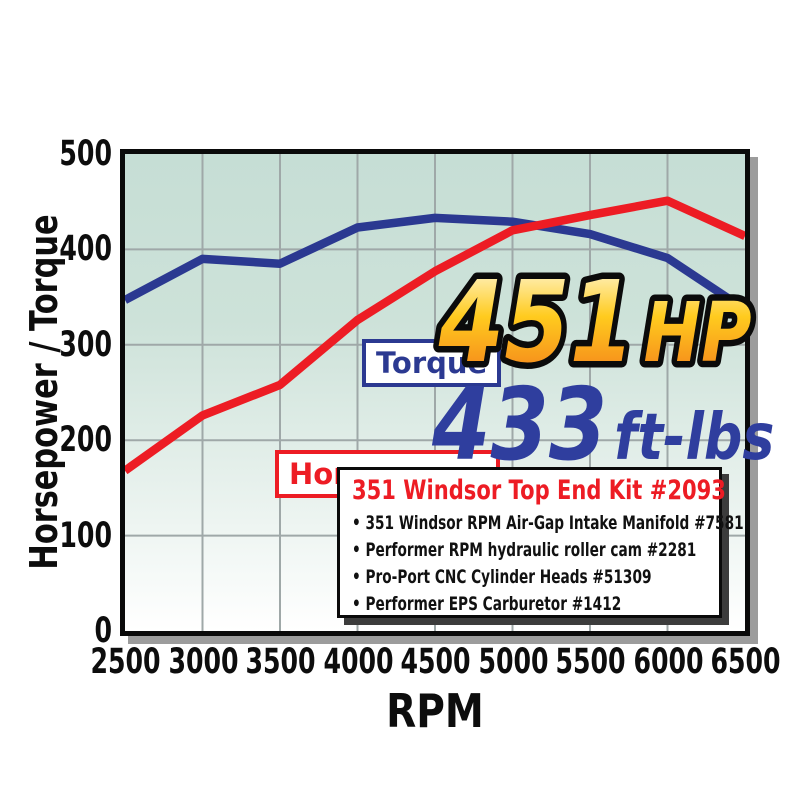 This screenshot has height=800, width=800. I want to click on torque-series-label-text: Torque, so click(432, 363).